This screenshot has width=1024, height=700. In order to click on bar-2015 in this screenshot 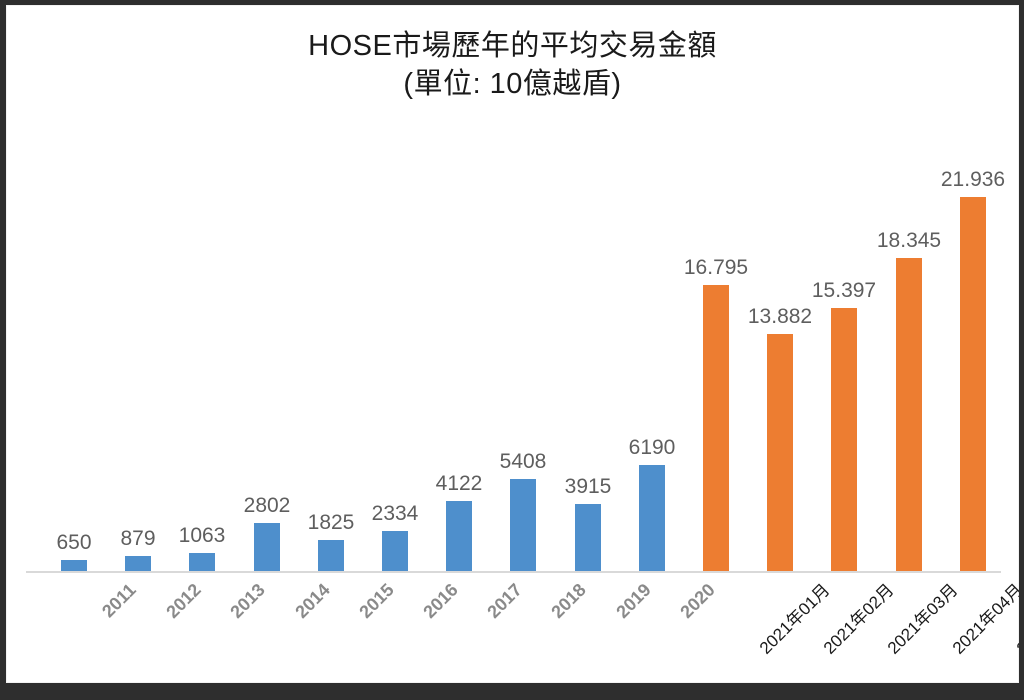, I will do `click(331, 555)`.